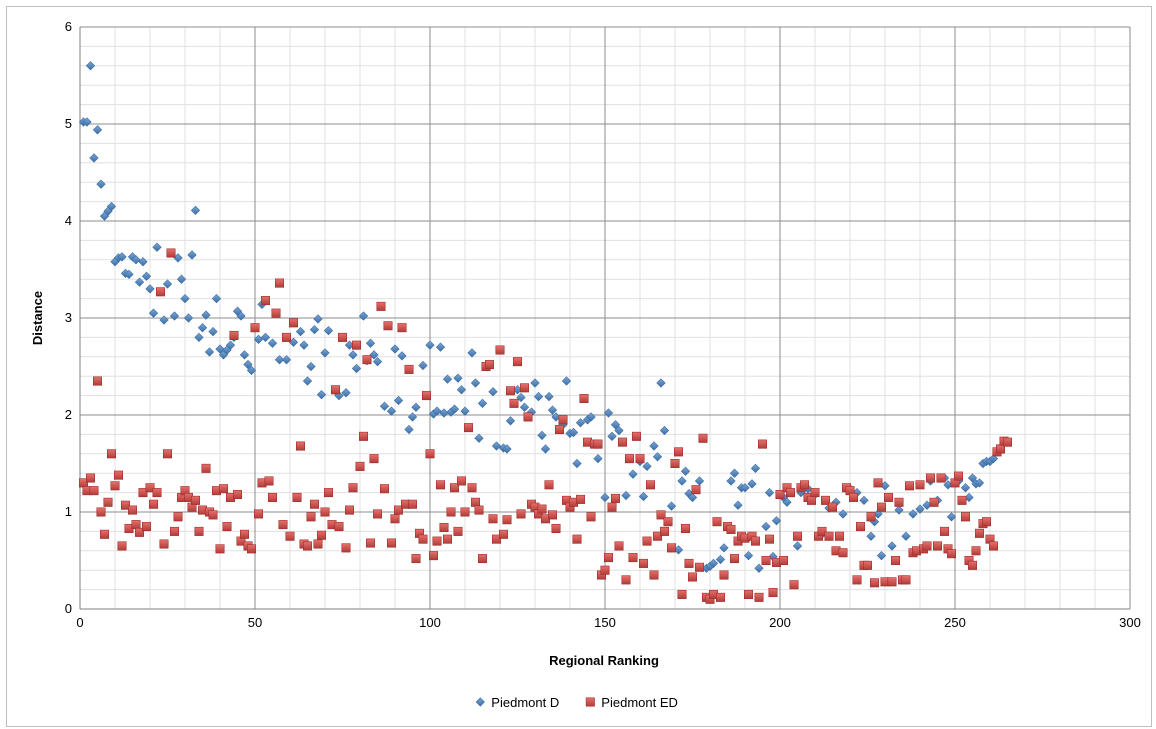 Image resolution: width=1156 pixels, height=729 pixels. I want to click on x-tick-label: 0, so click(79, 622).